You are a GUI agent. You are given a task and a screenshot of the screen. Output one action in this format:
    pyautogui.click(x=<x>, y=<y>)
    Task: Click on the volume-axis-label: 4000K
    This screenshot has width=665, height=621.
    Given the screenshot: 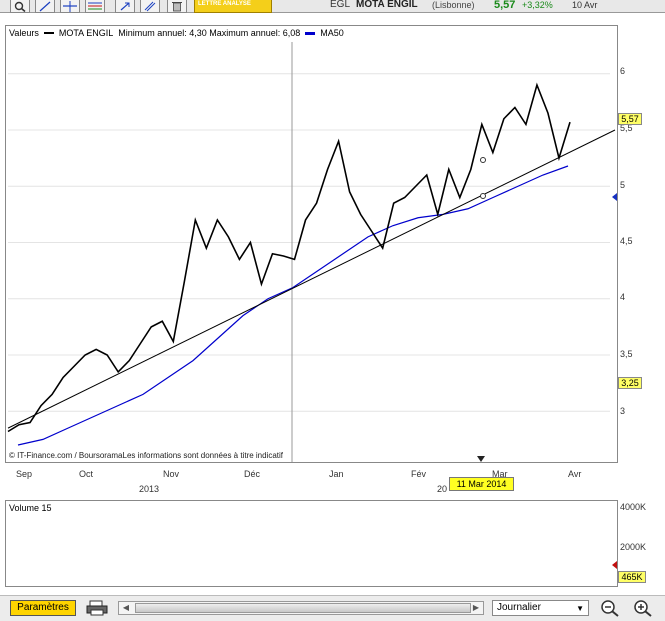 What is the action you would take?
    pyautogui.click(x=633, y=507)
    